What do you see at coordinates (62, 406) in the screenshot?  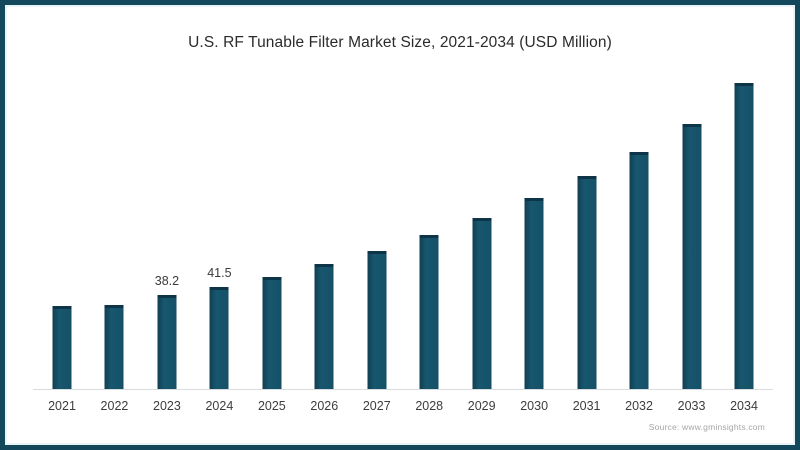 I see `x-tick-2021: 2021` at bounding box center [62, 406].